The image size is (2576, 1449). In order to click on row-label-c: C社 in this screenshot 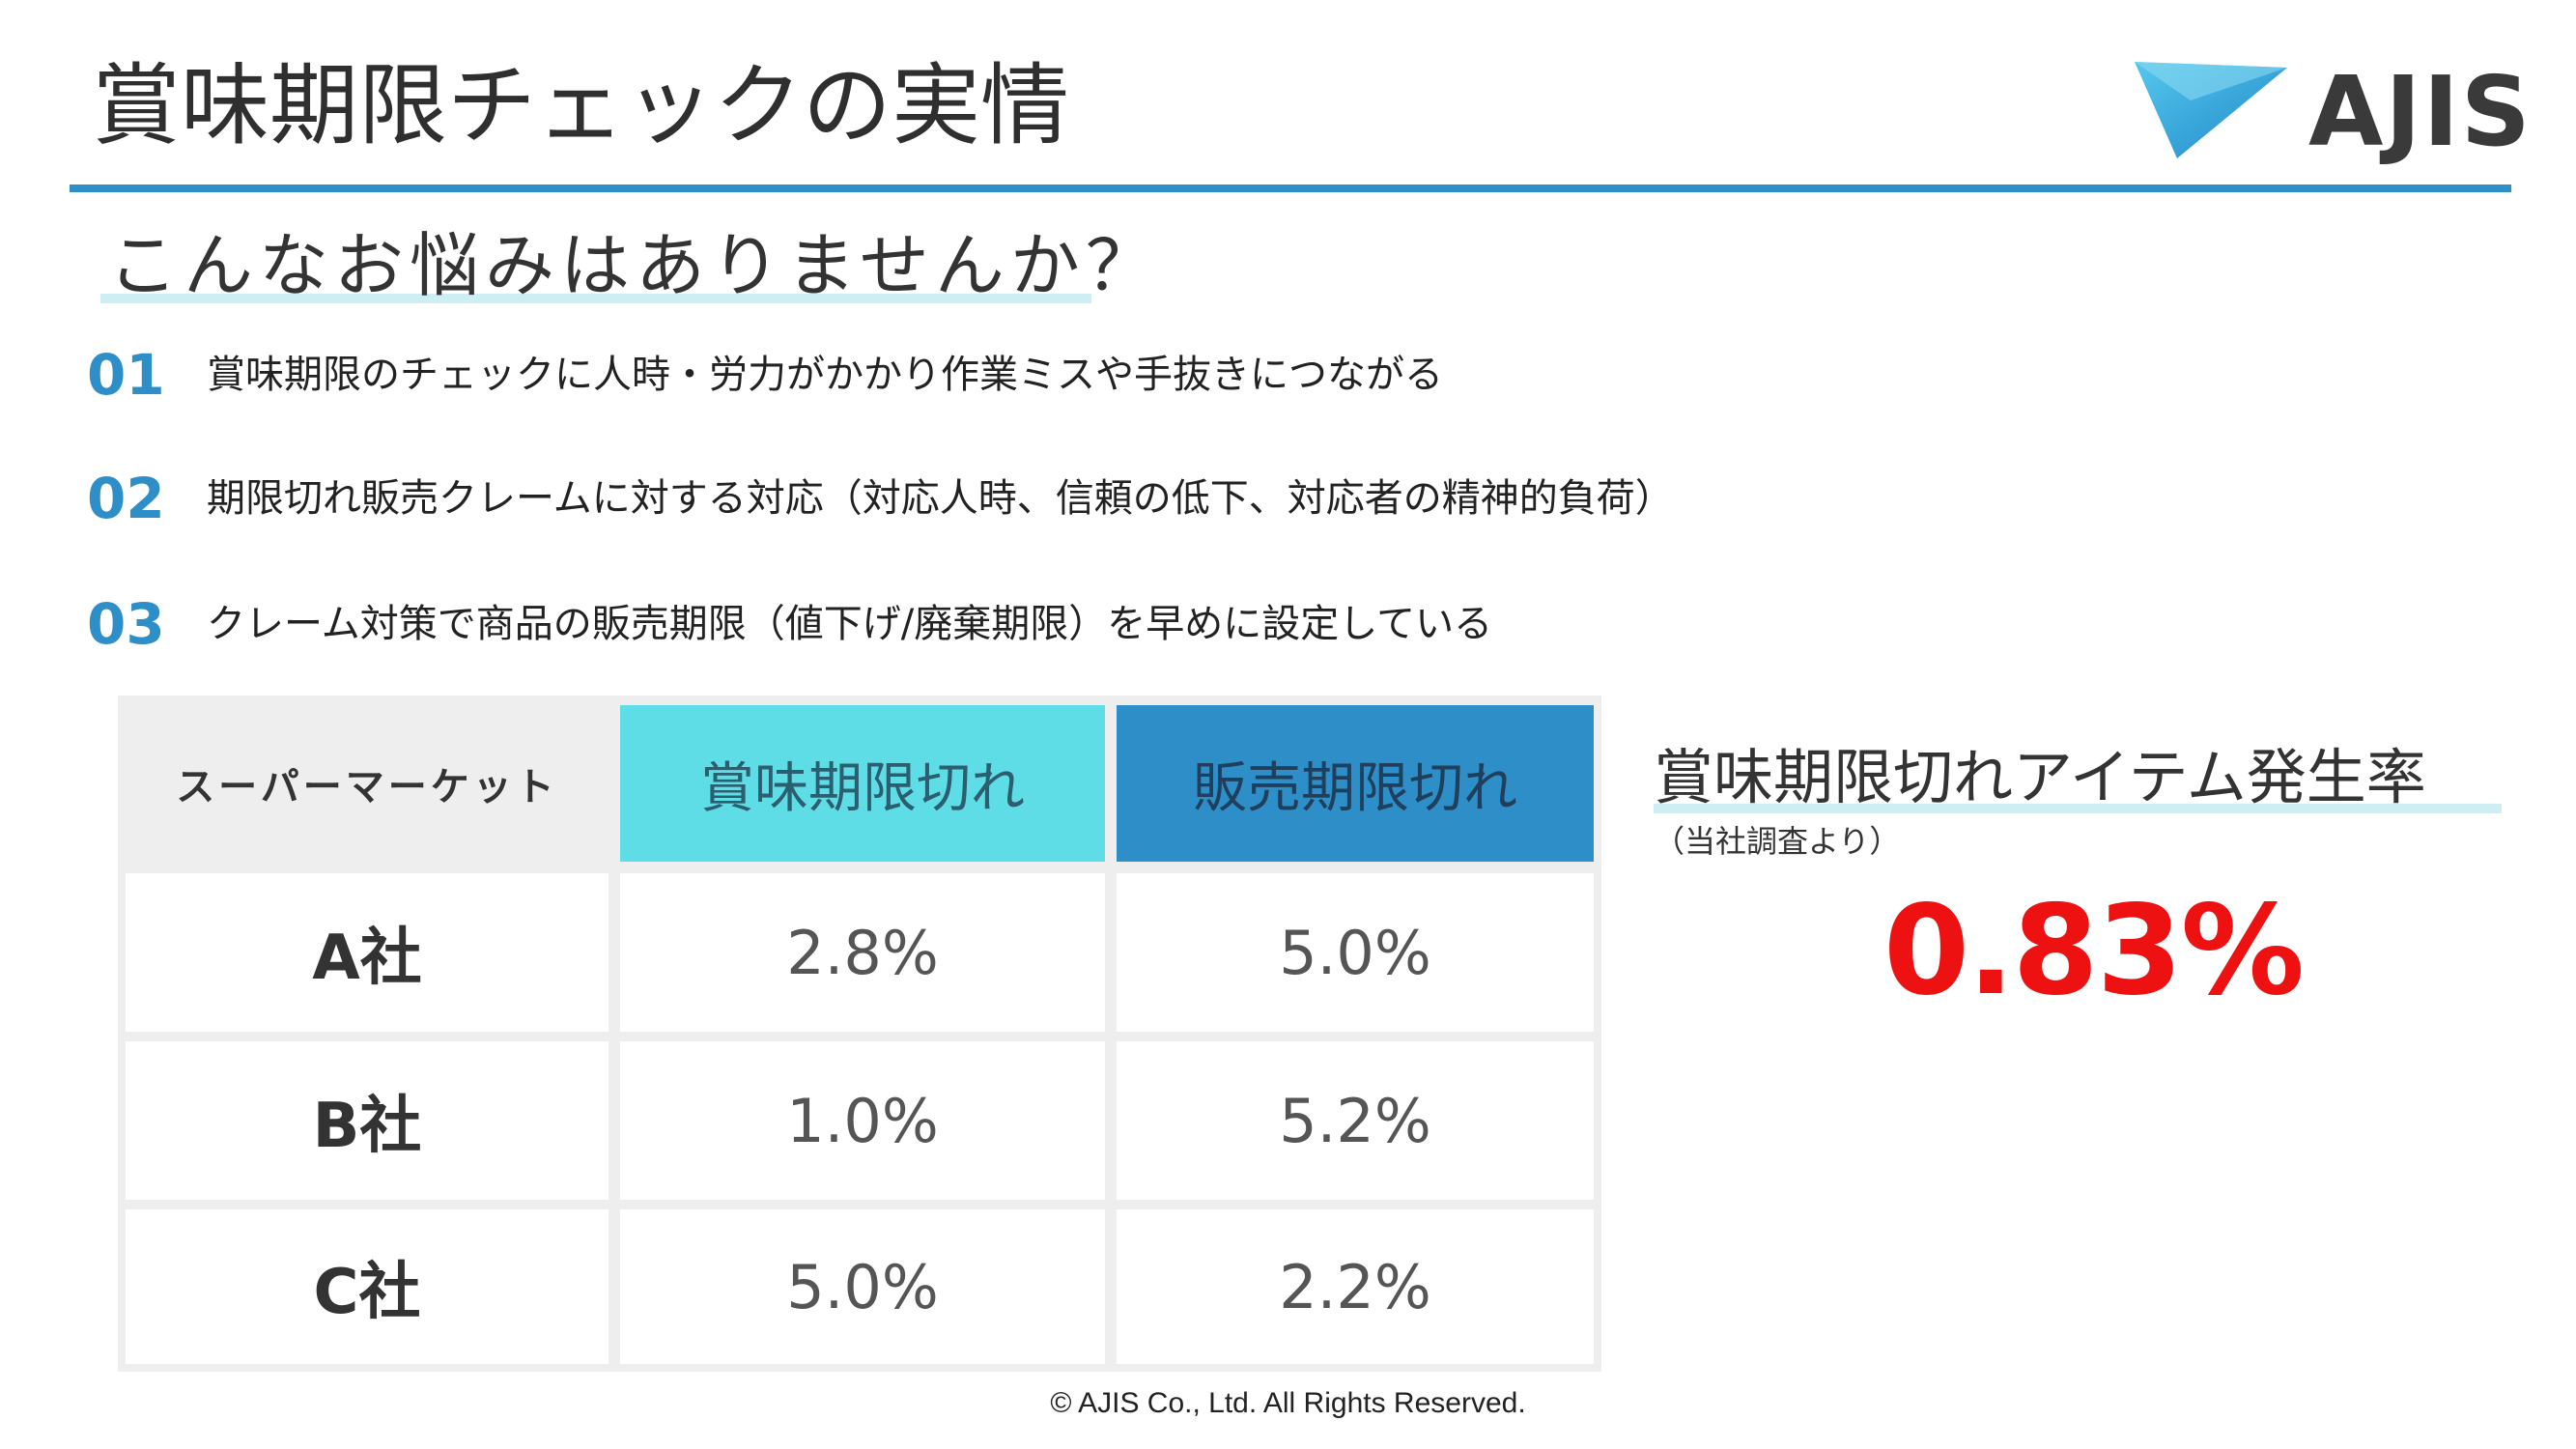, I will do `click(367, 1286)`.